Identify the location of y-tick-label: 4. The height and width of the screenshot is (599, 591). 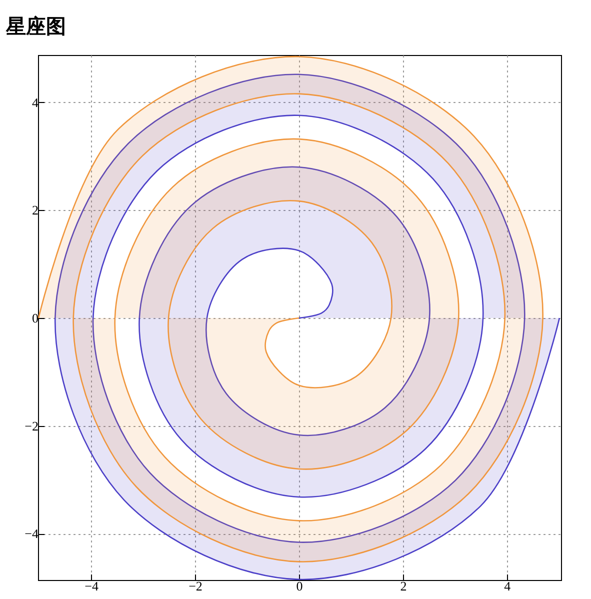
(35, 102).